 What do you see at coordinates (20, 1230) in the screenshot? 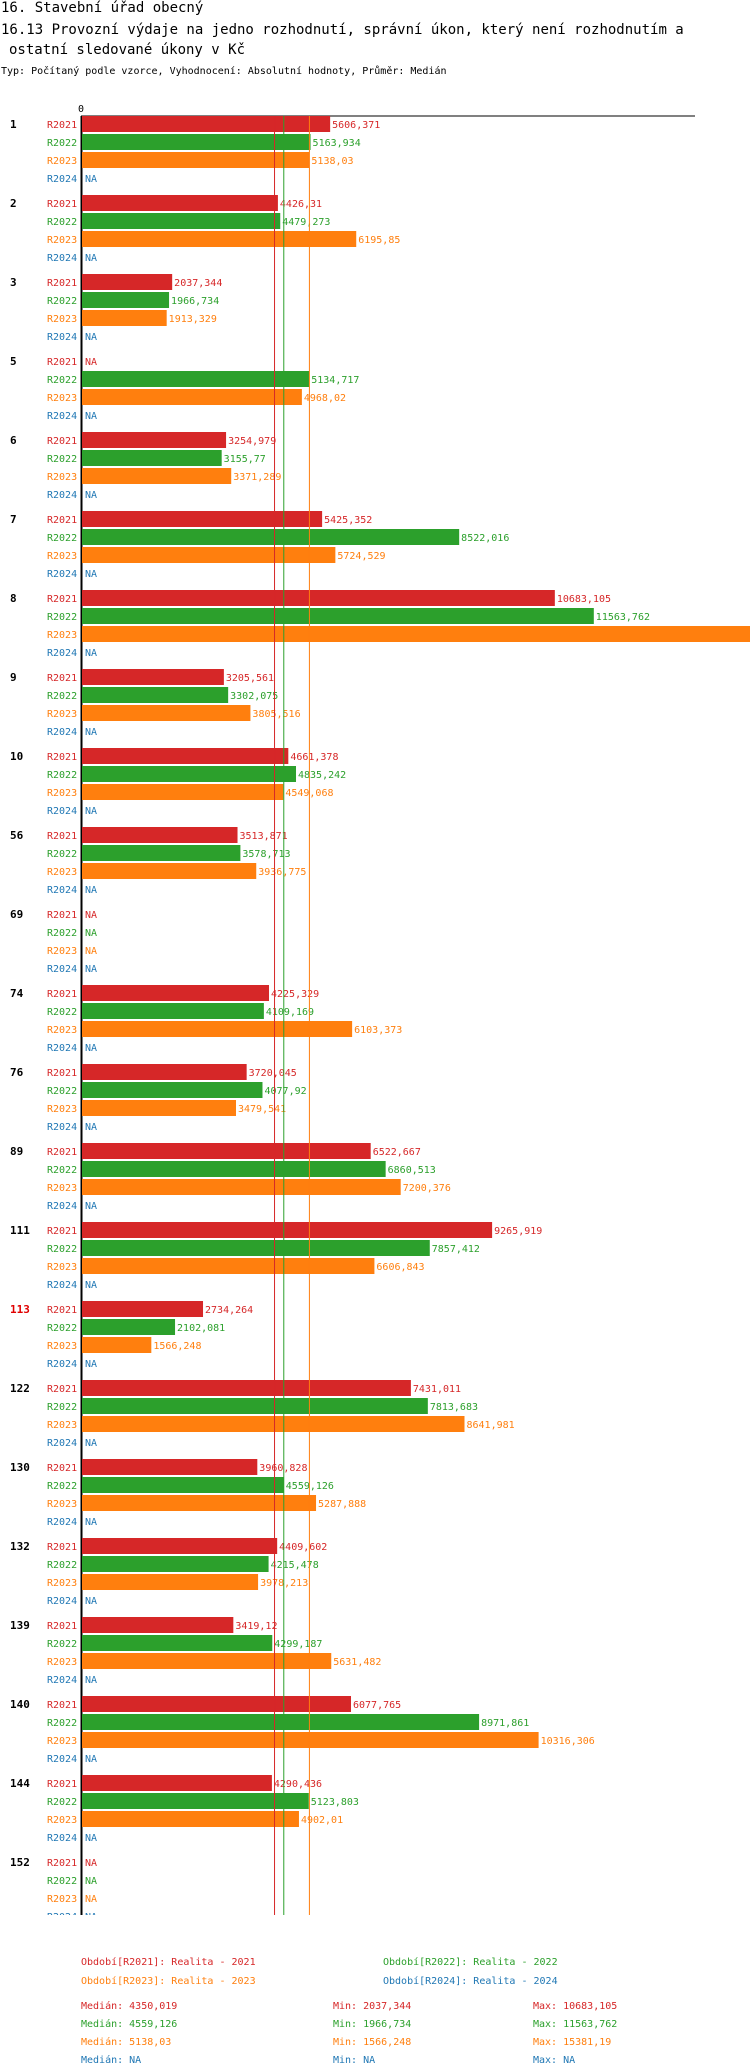
I see `category-label: 111` at bounding box center [20, 1230].